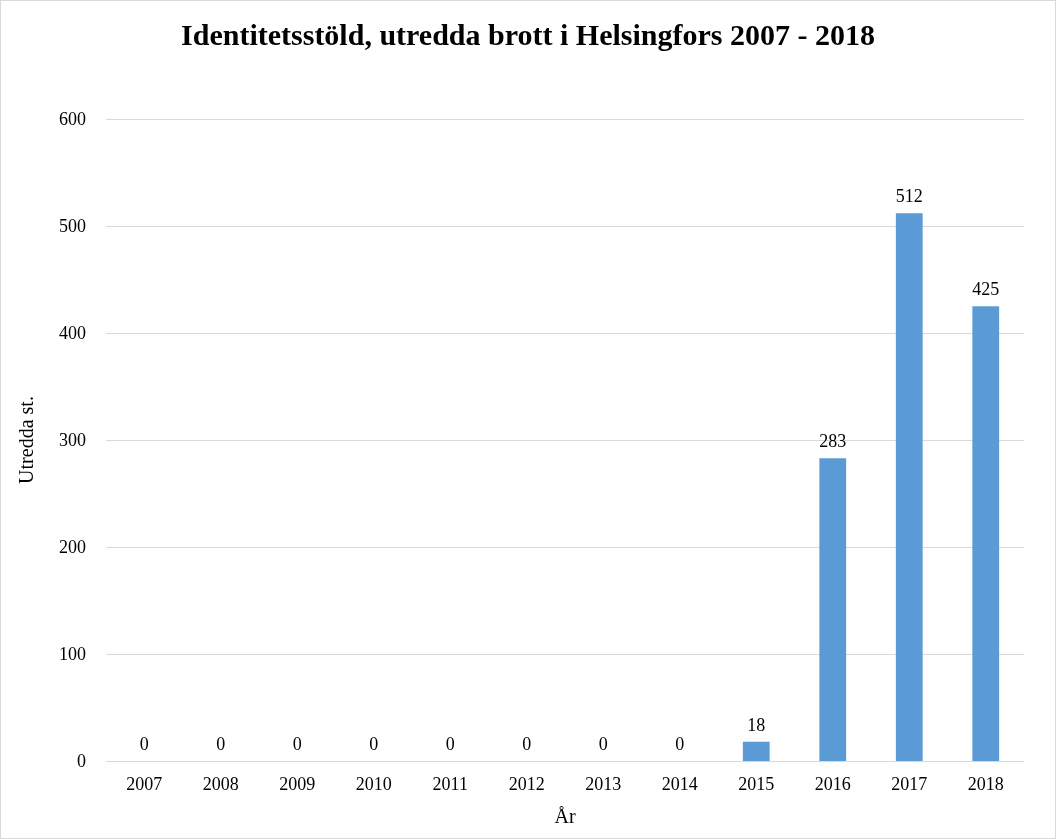 Image resolution: width=1056 pixels, height=839 pixels. Describe the element at coordinates (81, 761) in the screenshot. I see `y-tick-label: 0` at that location.